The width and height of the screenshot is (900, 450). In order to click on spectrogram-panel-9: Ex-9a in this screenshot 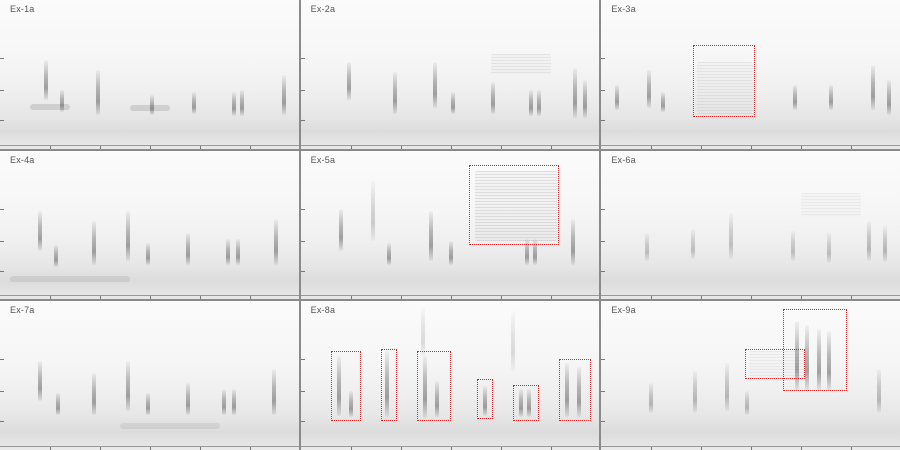, I will do `click(750, 375)`.